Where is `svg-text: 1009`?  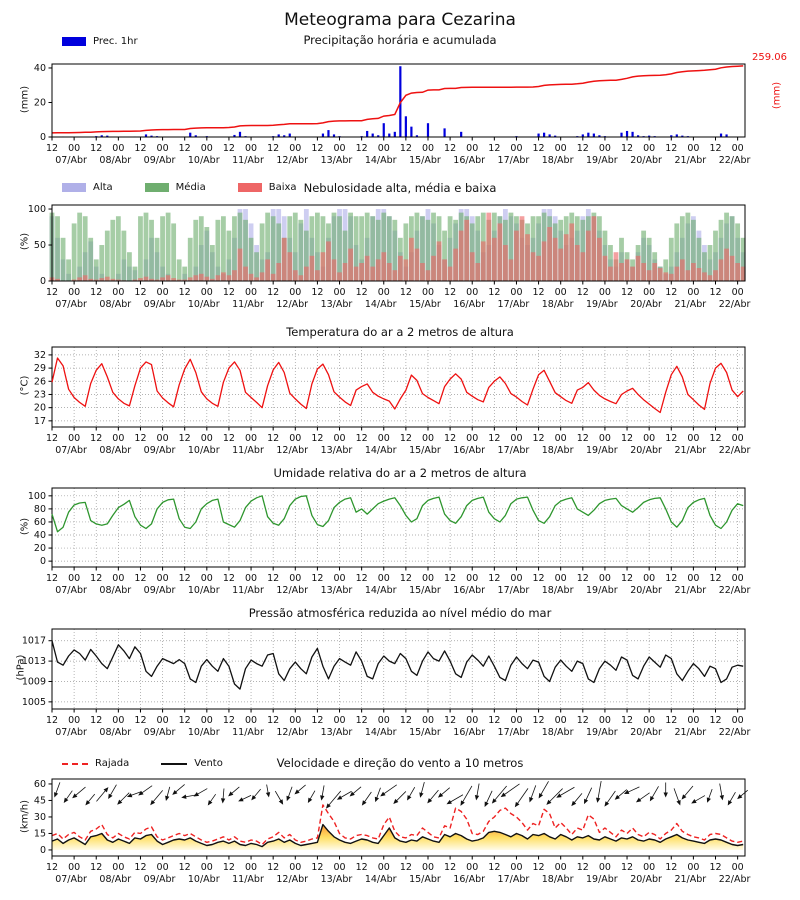
svg-text: 1009 is located at coordinates (34, 681).